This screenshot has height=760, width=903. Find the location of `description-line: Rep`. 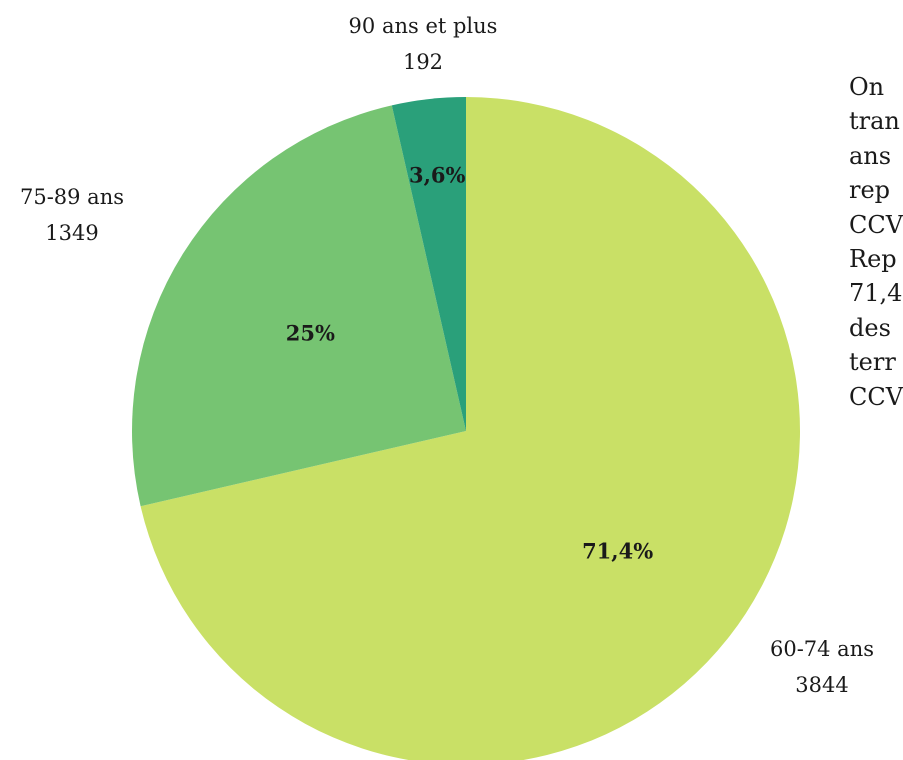

description-line: Rep is located at coordinates (873, 259).